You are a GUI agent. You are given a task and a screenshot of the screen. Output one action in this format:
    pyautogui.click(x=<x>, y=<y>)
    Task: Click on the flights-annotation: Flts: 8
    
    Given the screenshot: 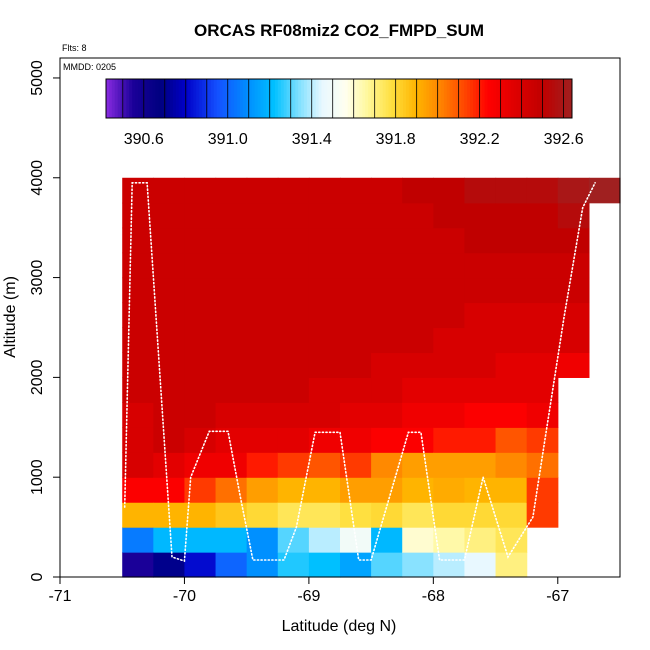 What is the action you would take?
    pyautogui.click(x=74, y=48)
    